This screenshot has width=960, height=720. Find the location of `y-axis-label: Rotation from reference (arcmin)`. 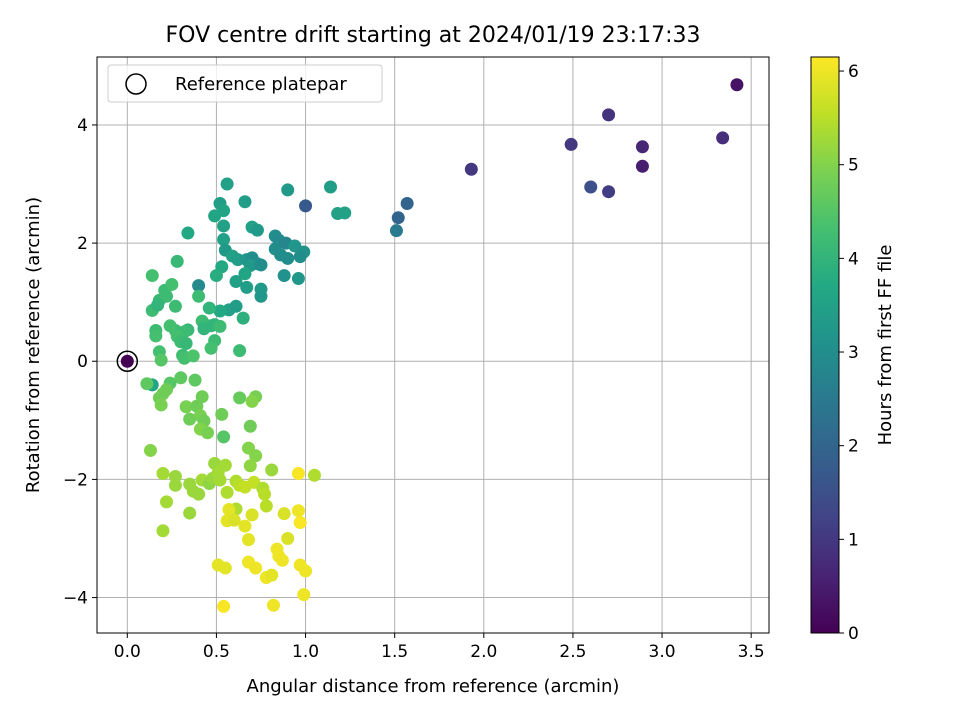

y-axis-label: Rotation from reference (arcmin) is located at coordinates (33, 345).